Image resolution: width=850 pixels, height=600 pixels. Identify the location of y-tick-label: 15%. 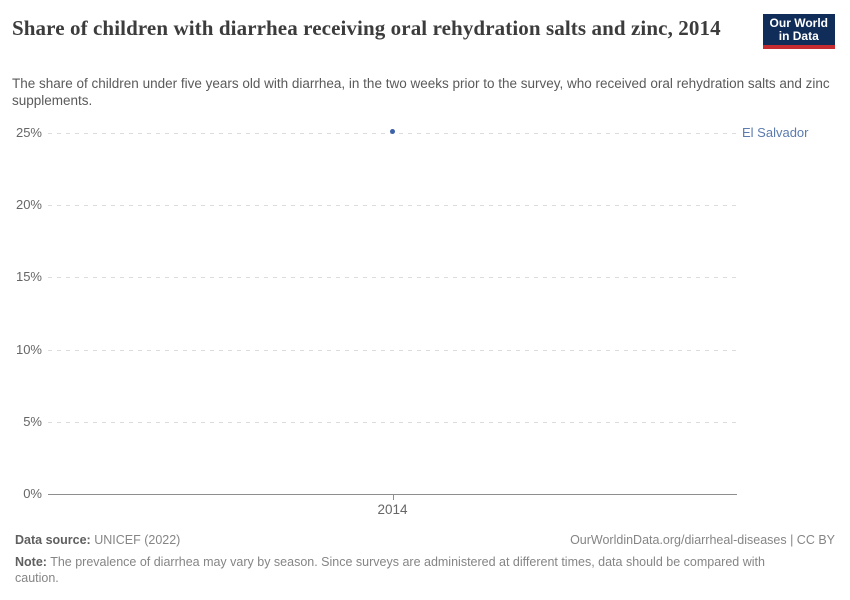
(28, 276).